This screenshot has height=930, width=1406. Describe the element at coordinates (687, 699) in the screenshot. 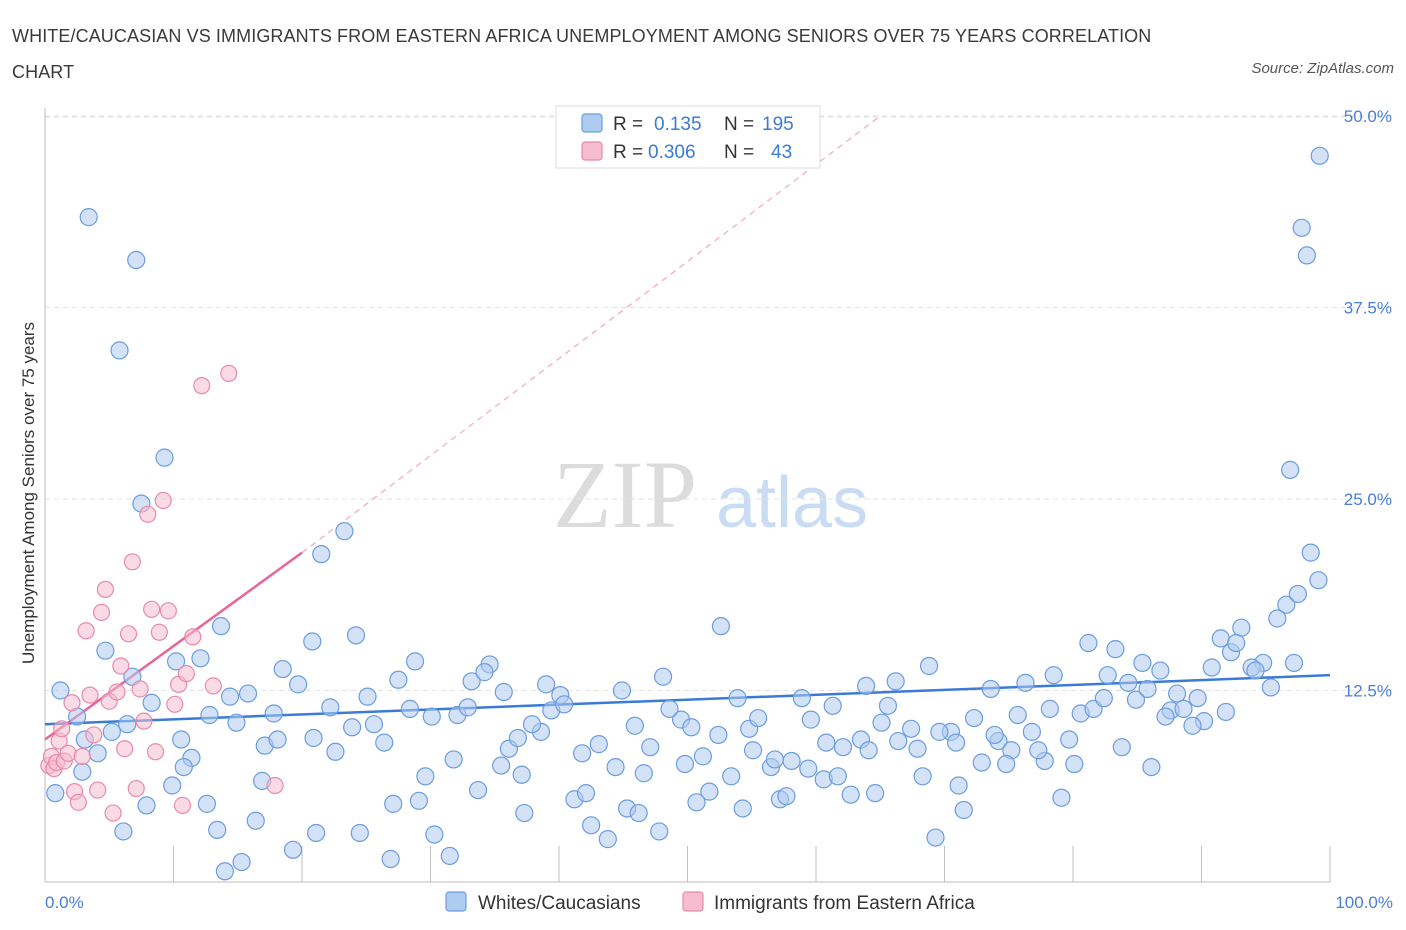

I see `white-caucasian-trendline` at that location.